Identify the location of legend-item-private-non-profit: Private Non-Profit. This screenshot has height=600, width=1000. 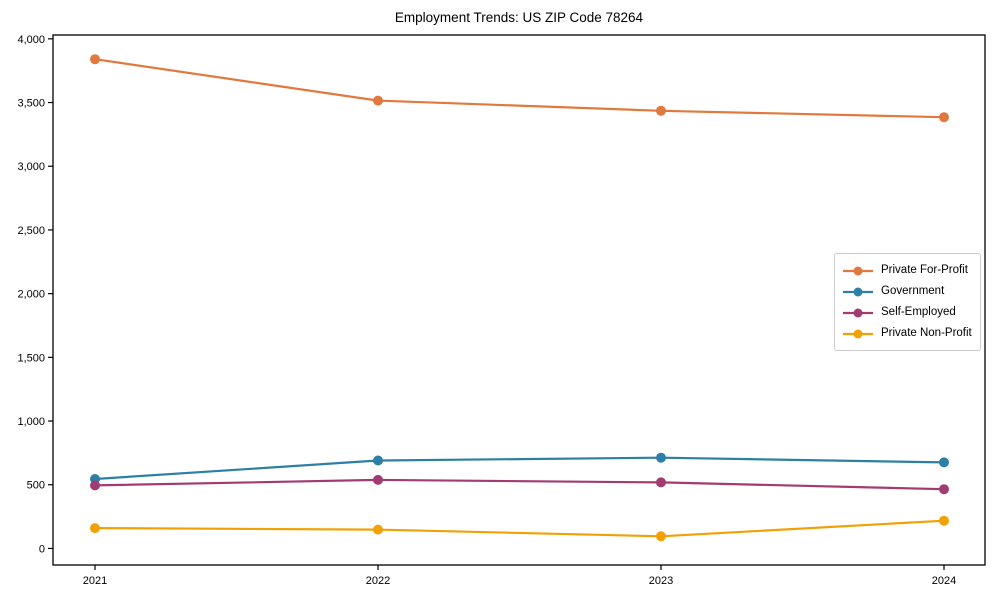
(907, 333).